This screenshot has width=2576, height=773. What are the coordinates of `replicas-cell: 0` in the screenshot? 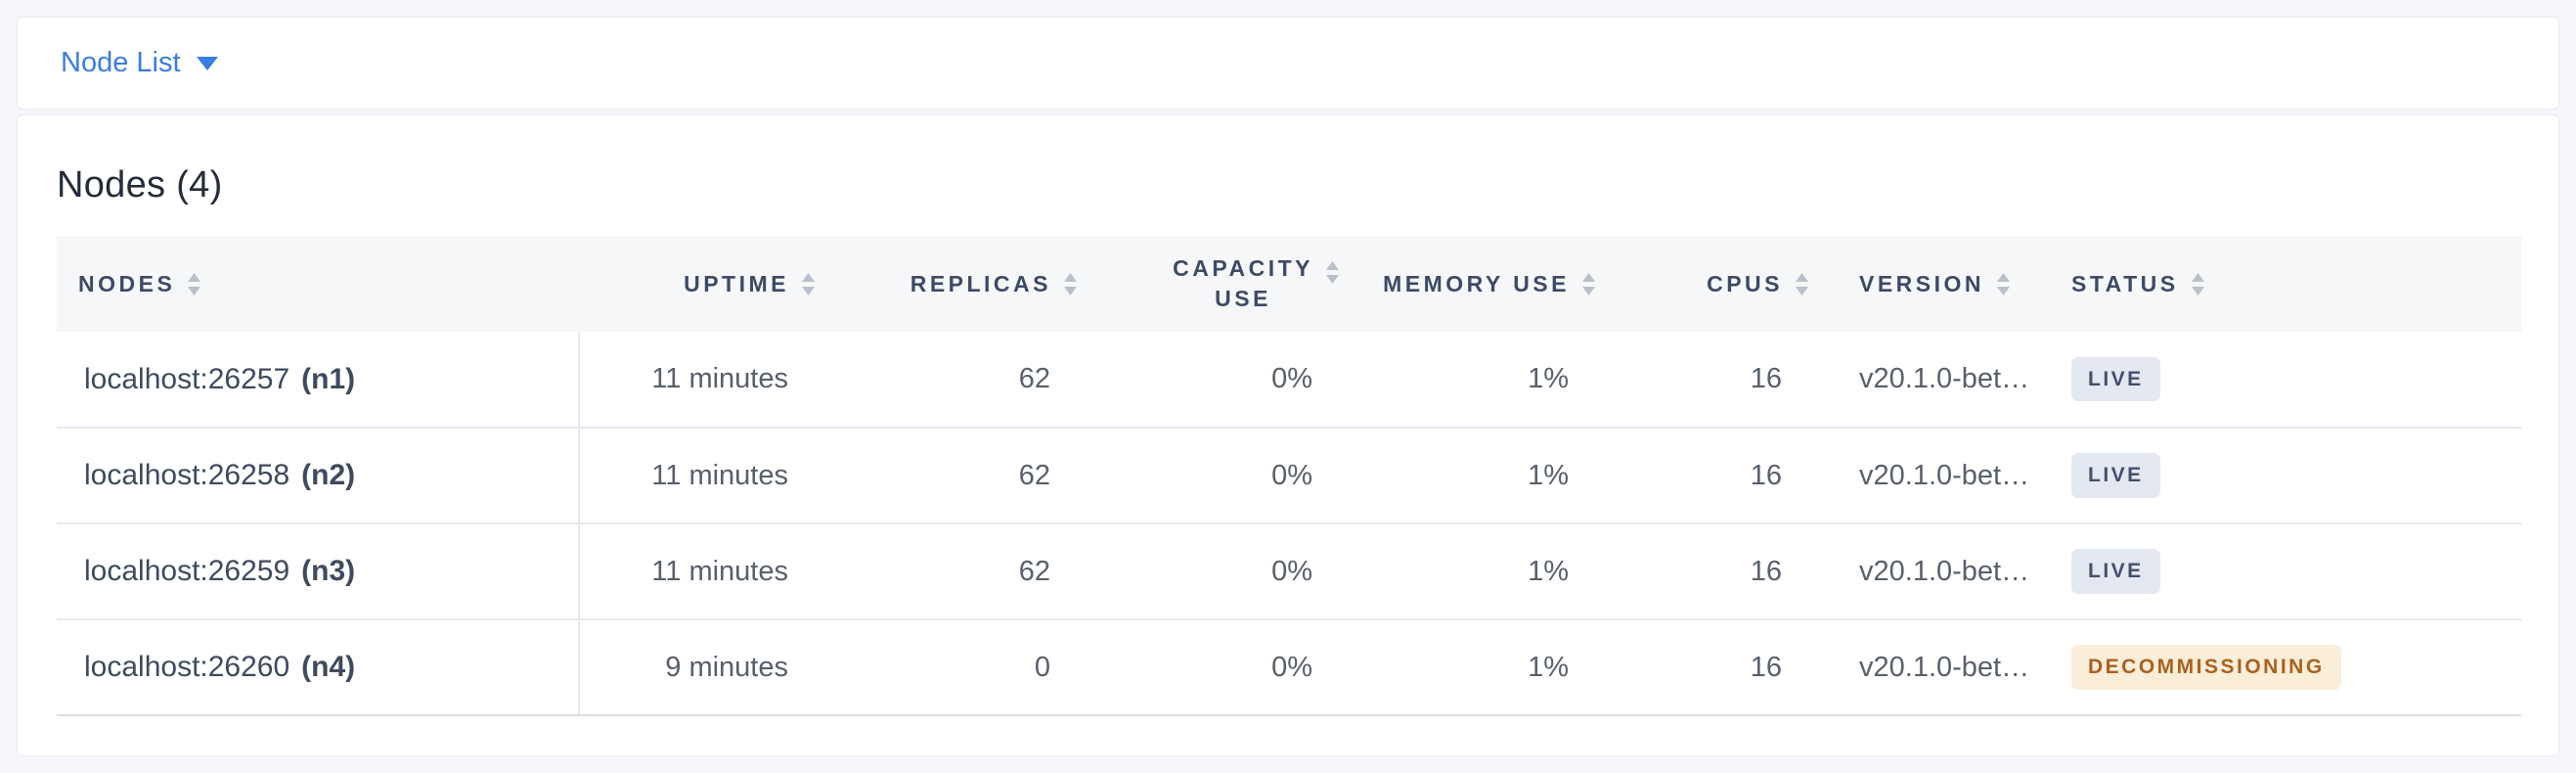 It's located at (955, 668).